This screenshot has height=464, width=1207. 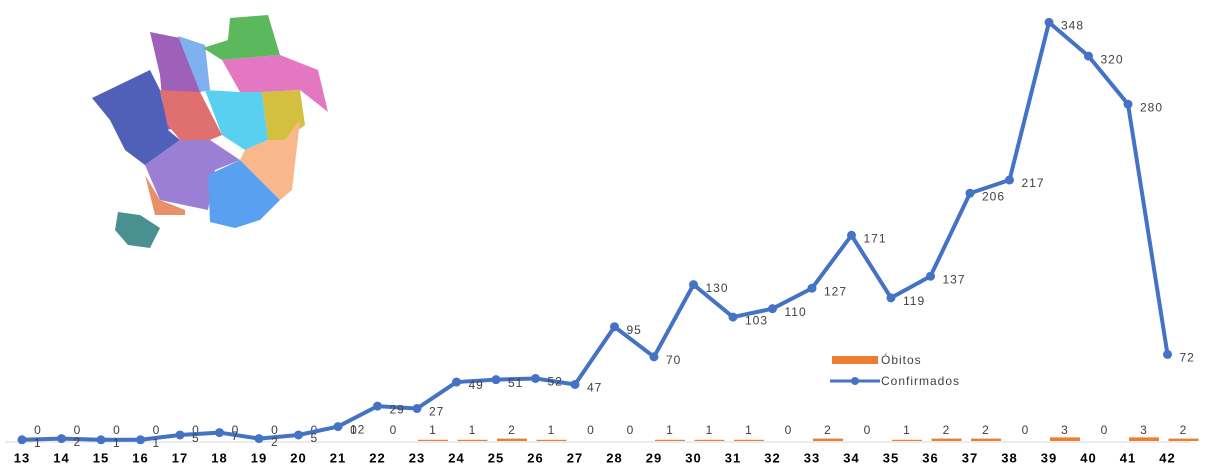 I want to click on x-tick-label: 26, so click(x=535, y=457).